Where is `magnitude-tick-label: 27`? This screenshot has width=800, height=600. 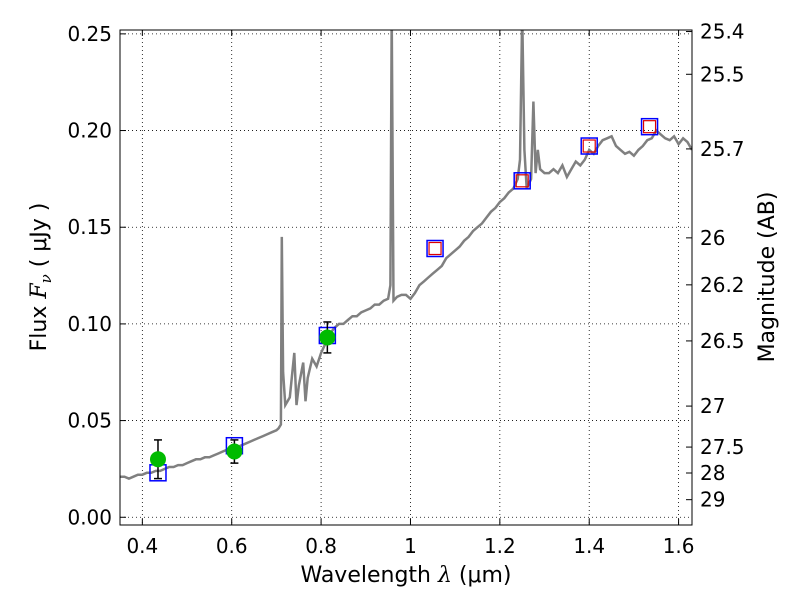
magnitude-tick-label: 27 is located at coordinates (712, 406).